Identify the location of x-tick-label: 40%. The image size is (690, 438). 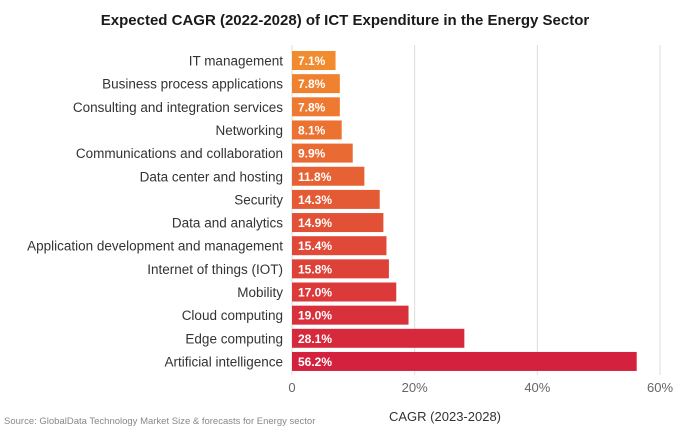
(537, 387).